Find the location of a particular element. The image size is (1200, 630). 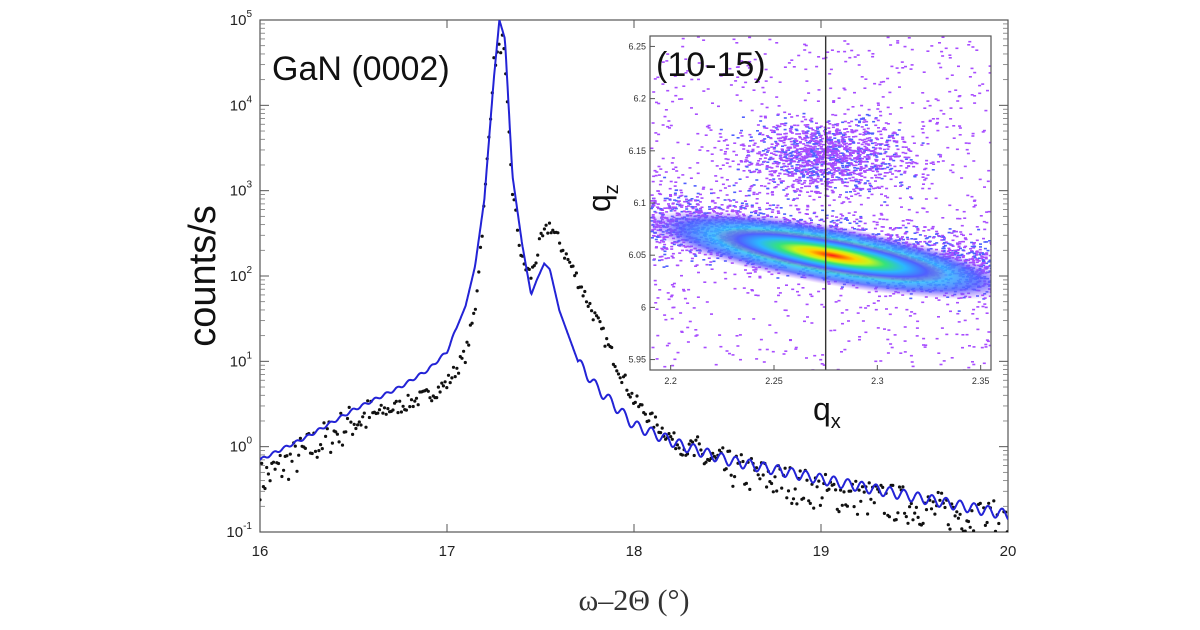

y-tick-label-base: 10 is located at coordinates (234, 532).